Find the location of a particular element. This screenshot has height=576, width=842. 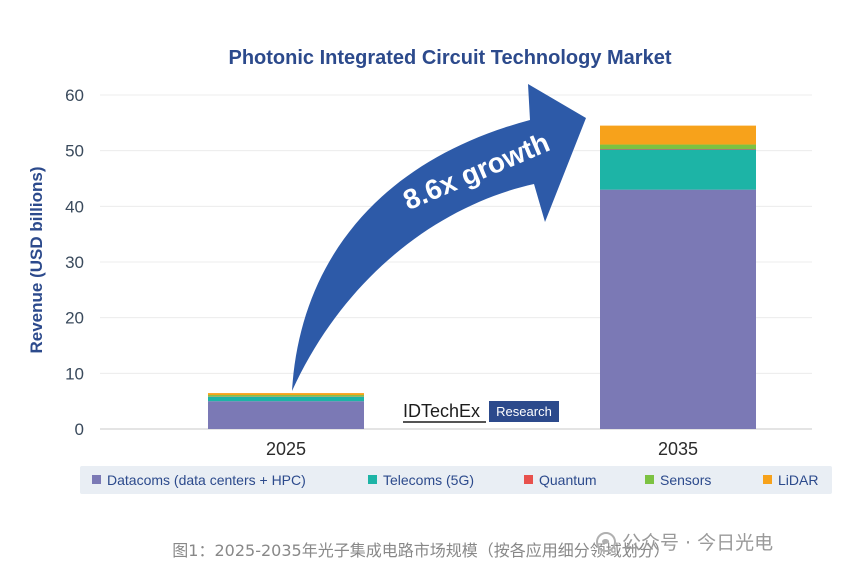

y-tick-label: 30 is located at coordinates (74, 262).